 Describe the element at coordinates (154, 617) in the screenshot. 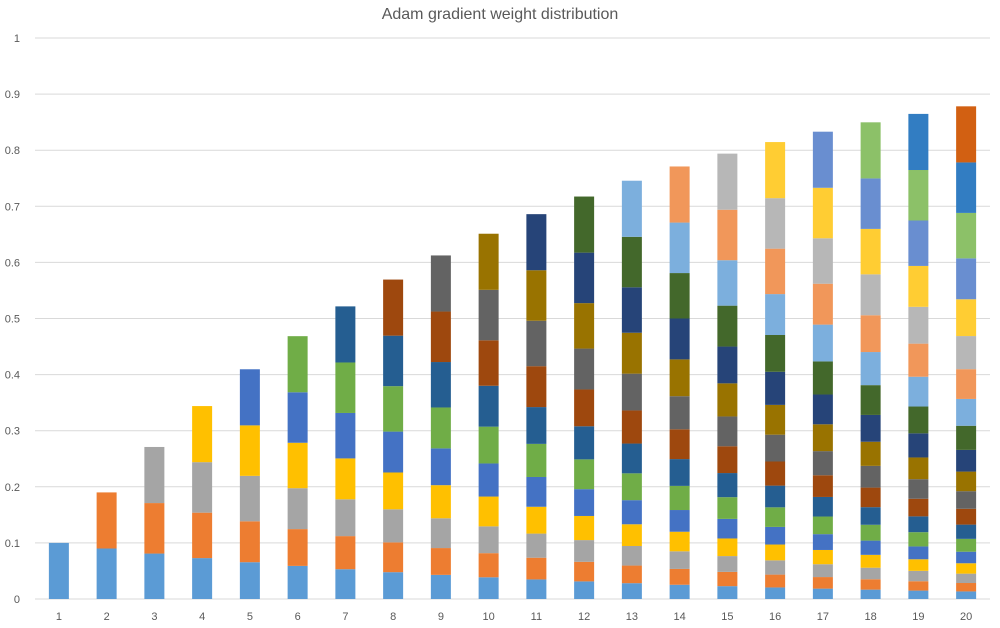

I see `x-tick-label: 3` at that location.